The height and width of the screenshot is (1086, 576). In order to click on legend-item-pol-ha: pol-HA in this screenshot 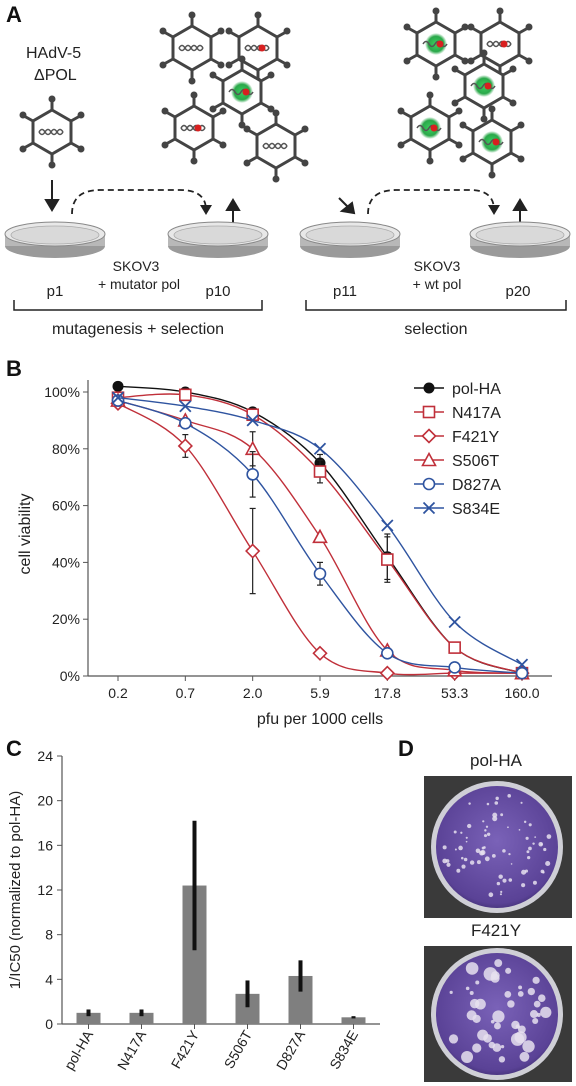, I will do `click(457, 389)`.